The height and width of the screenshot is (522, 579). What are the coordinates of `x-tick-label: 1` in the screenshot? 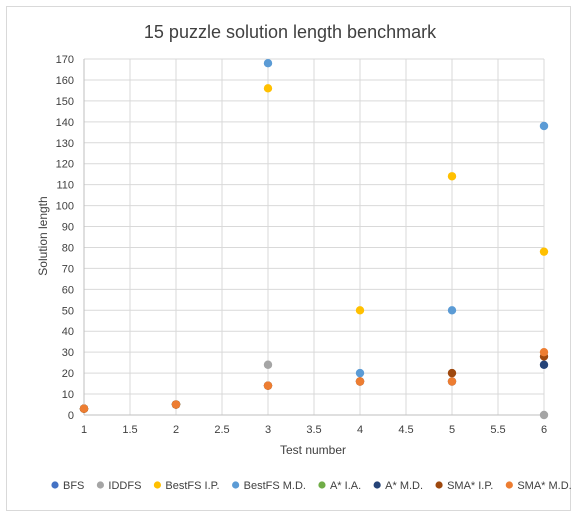 It's located at (84, 430).